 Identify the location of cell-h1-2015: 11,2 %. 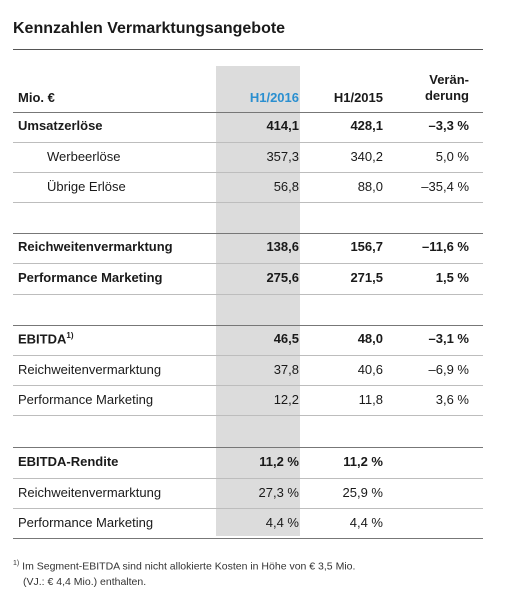
(363, 461).